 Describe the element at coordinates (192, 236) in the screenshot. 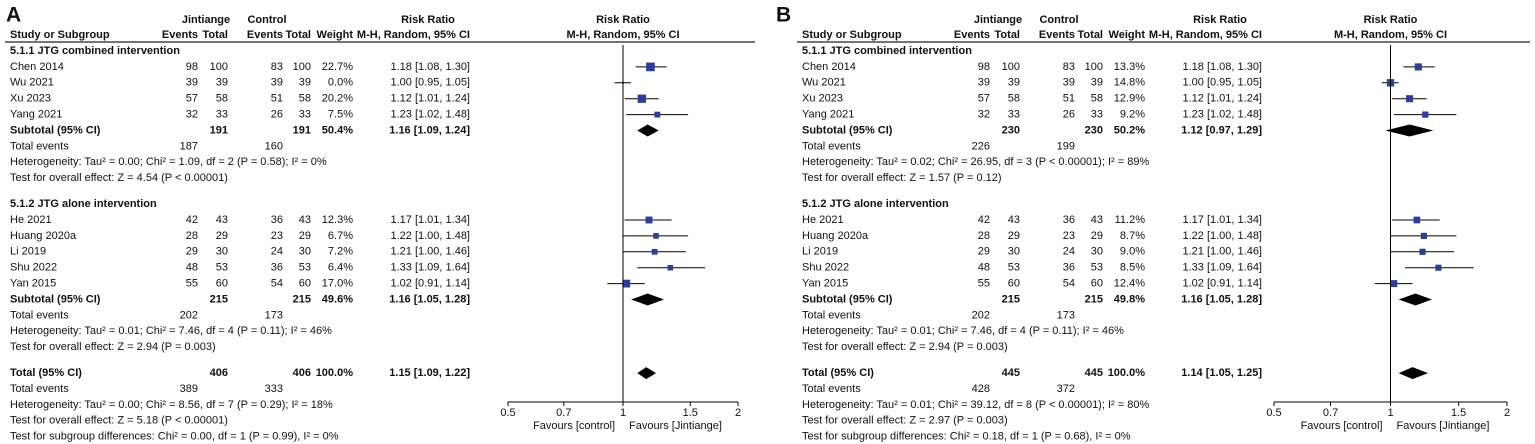

I see `study-cell: 28` at that location.